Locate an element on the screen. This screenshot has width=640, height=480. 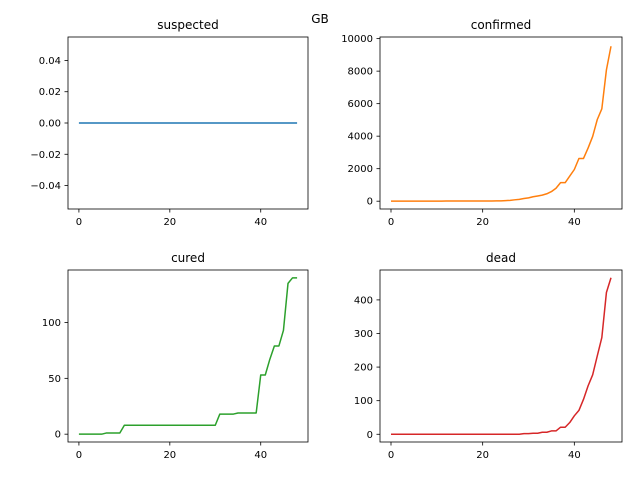
subplot-title: confirmed is located at coordinates (501, 25).